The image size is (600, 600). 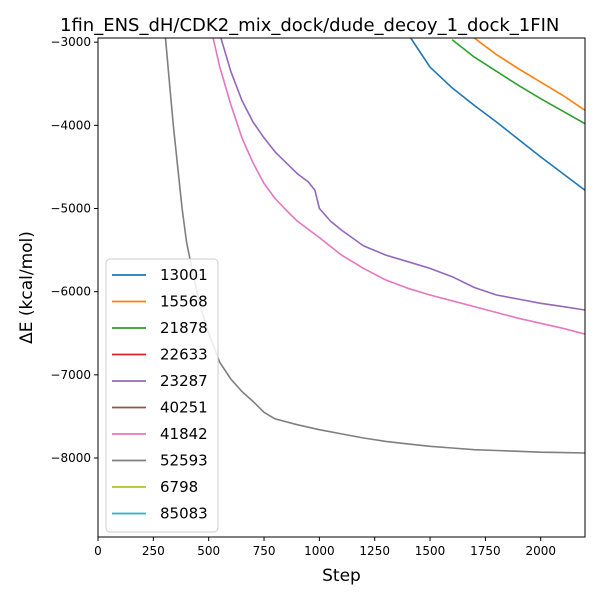 What do you see at coordinates (184, 461) in the screenshot?
I see `legend-label: 52593` at bounding box center [184, 461].